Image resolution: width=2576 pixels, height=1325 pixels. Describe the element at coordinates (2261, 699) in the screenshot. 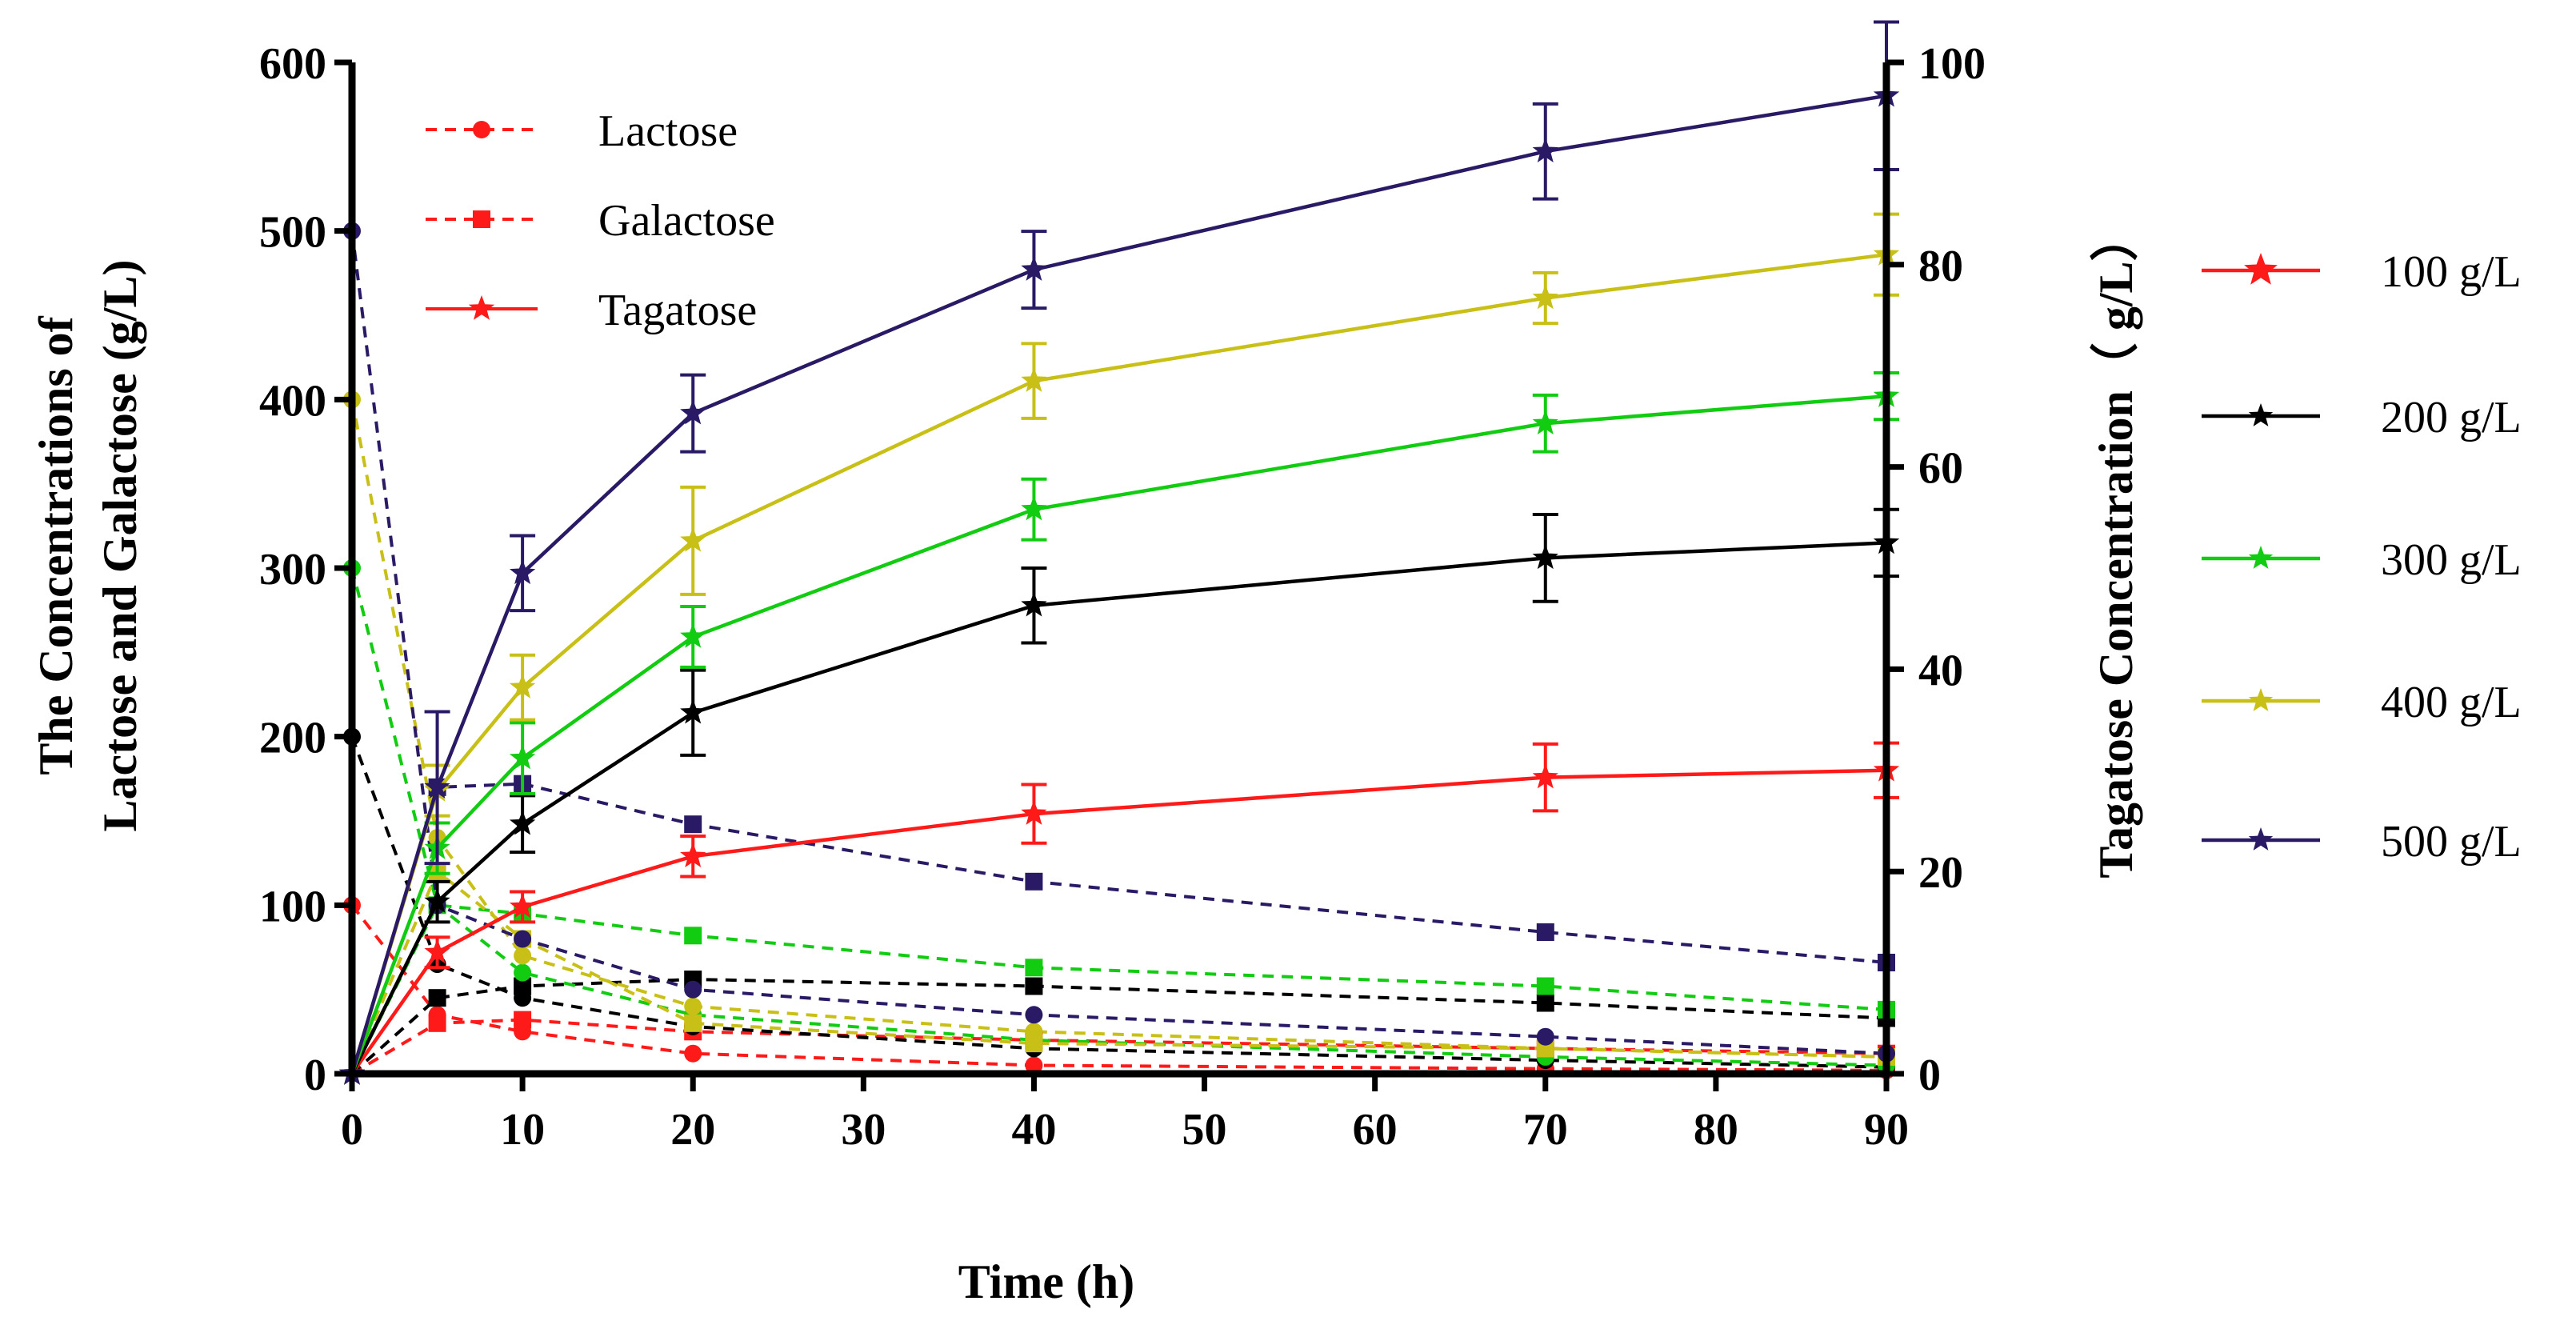

I see `legend-400-marker` at that location.